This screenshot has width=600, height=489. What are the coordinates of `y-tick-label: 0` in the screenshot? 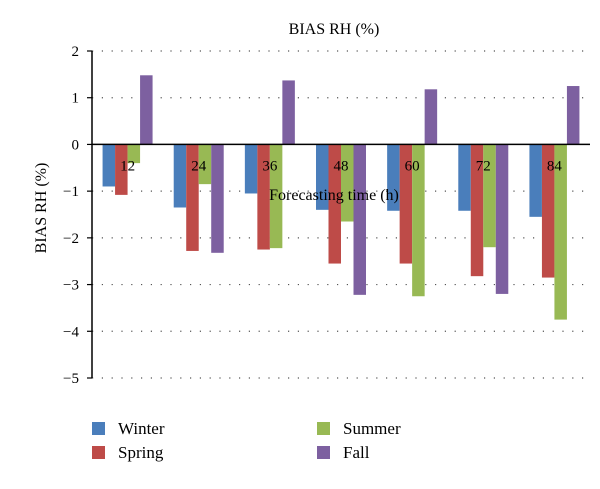 It's located at (76, 145).